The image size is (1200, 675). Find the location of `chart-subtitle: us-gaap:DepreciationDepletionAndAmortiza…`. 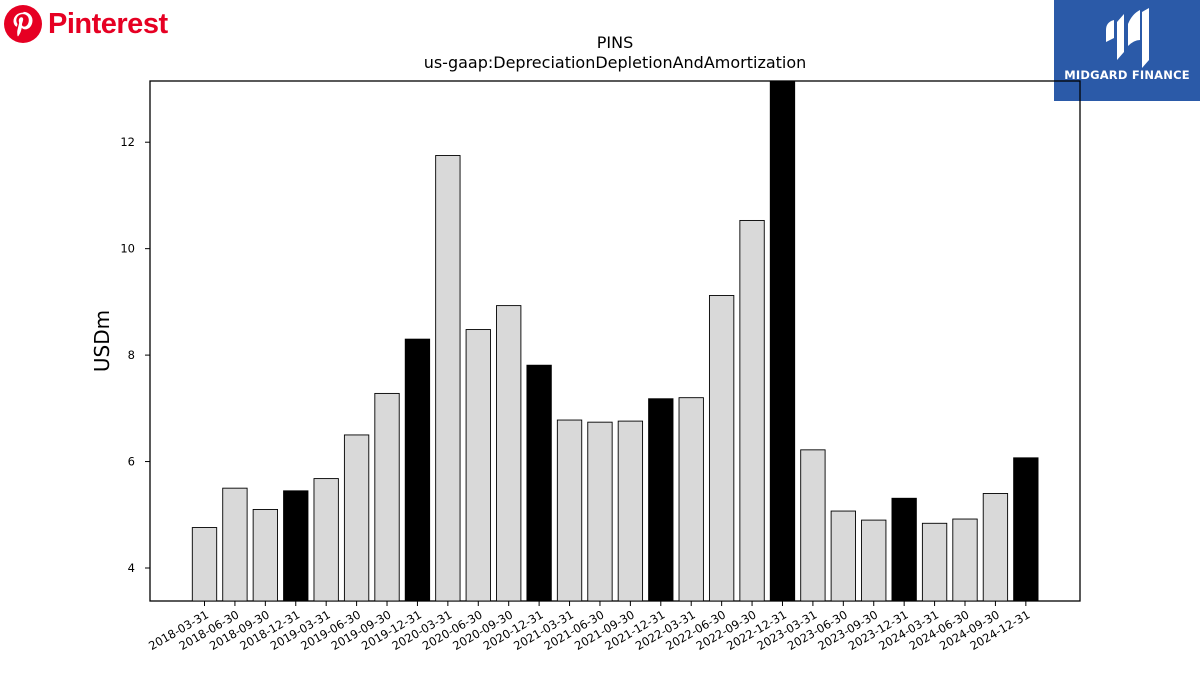

chart-subtitle: us-gaap:DepreciationDepletionAndAmortiza… is located at coordinates (615, 62).